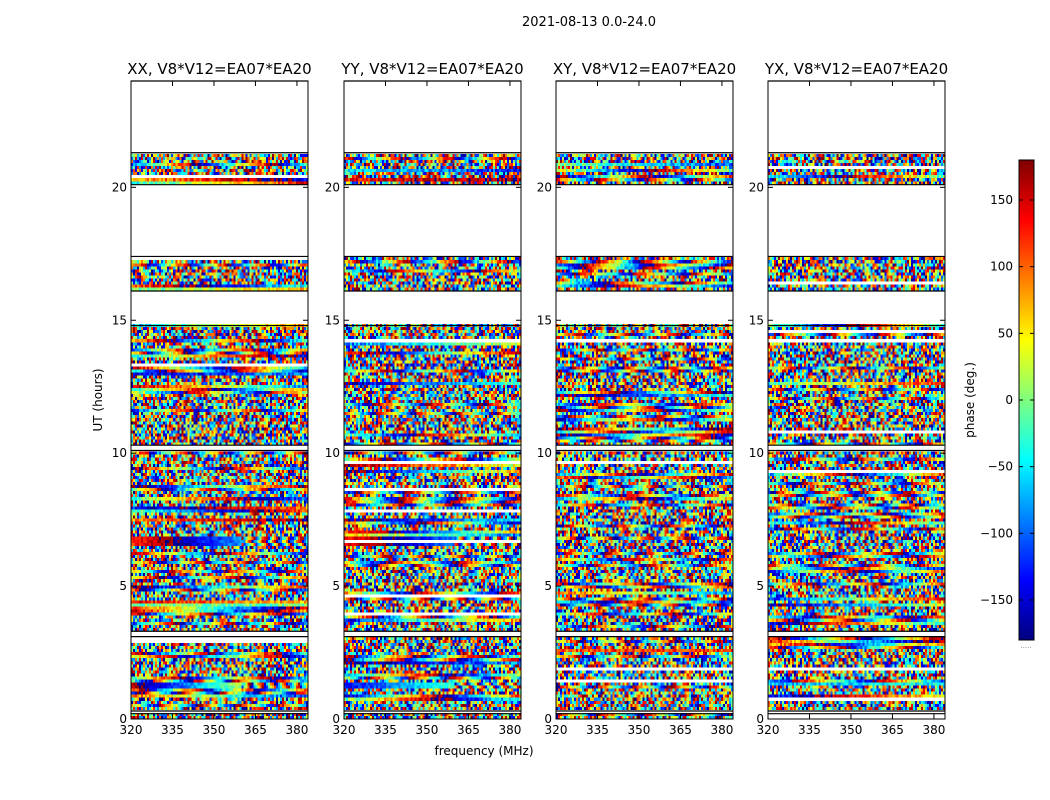 The height and width of the screenshot is (800, 1050). Describe the element at coordinates (996, 600) in the screenshot. I see `colorbar-tick-label: −150` at that location.